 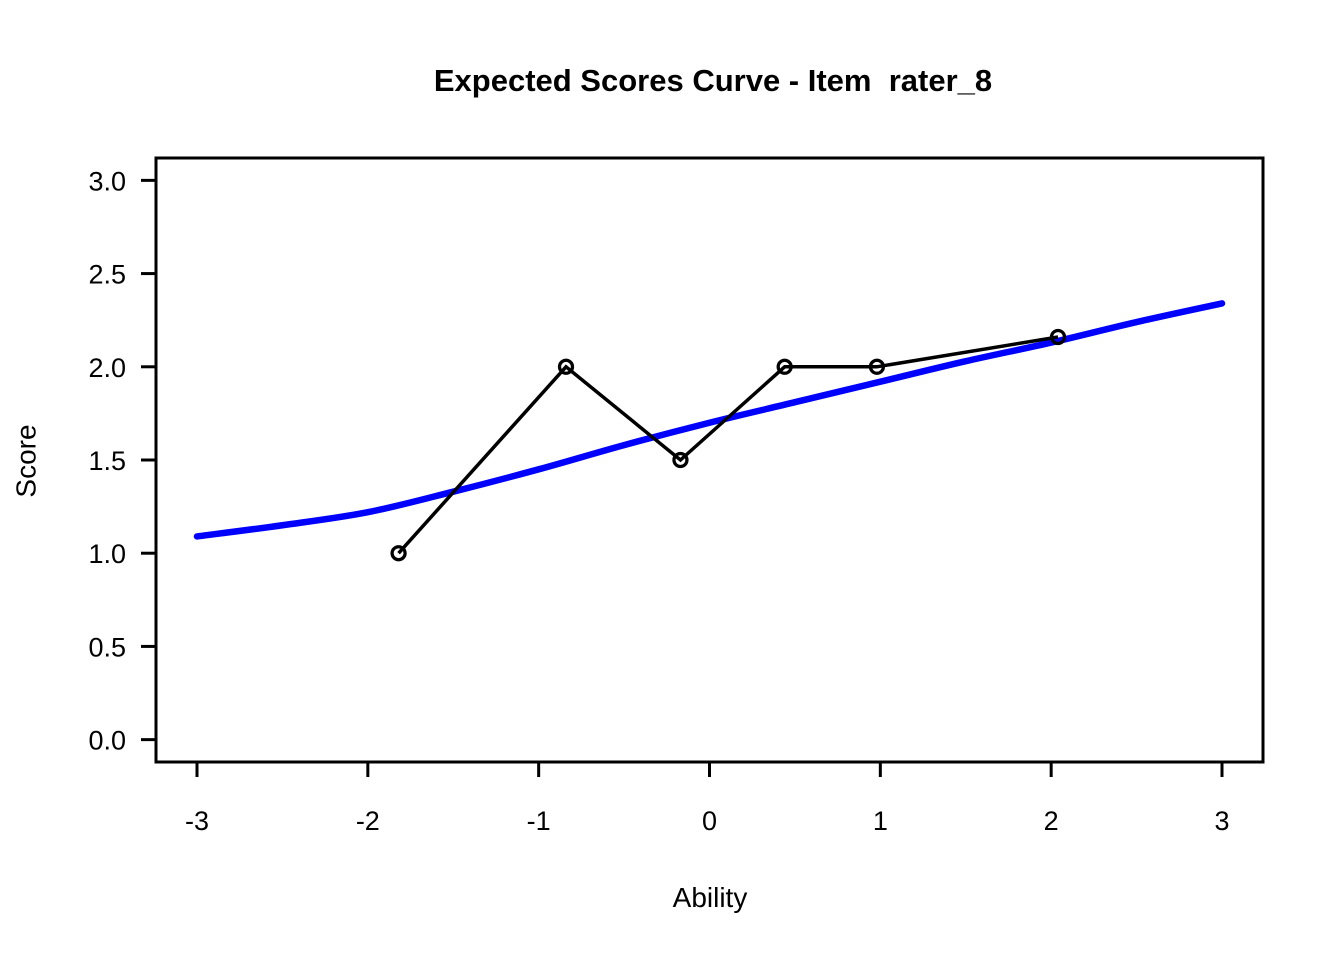 I want to click on y-tick-label: 3.0, so click(x=107, y=181).